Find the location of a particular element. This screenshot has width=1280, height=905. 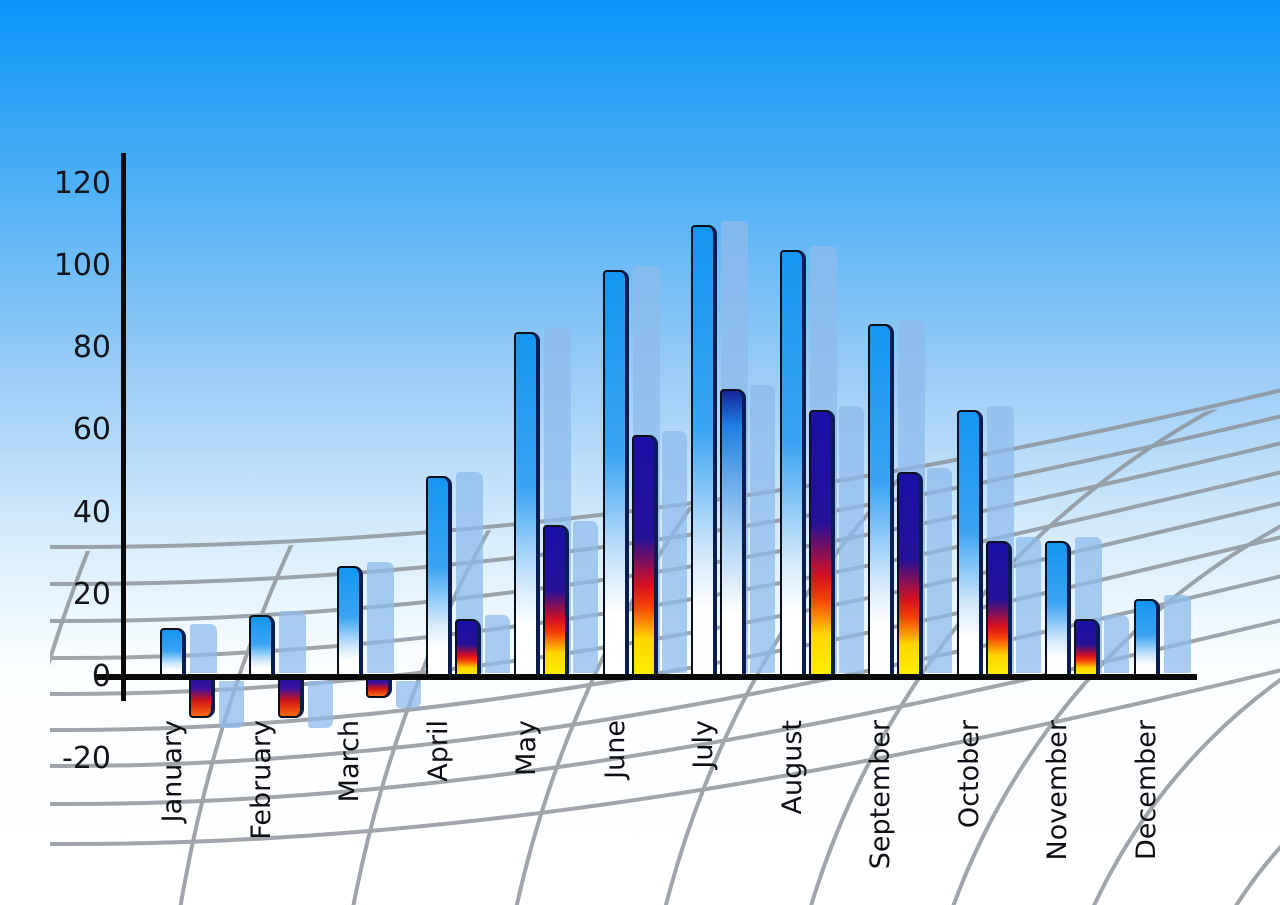

x-tick-label-september: September is located at coordinates (880, 795).